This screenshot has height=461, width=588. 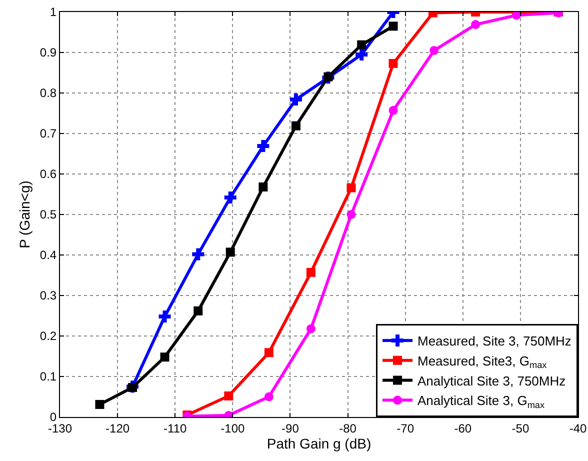 I want to click on x-tick-label: -90, so click(x=291, y=428).